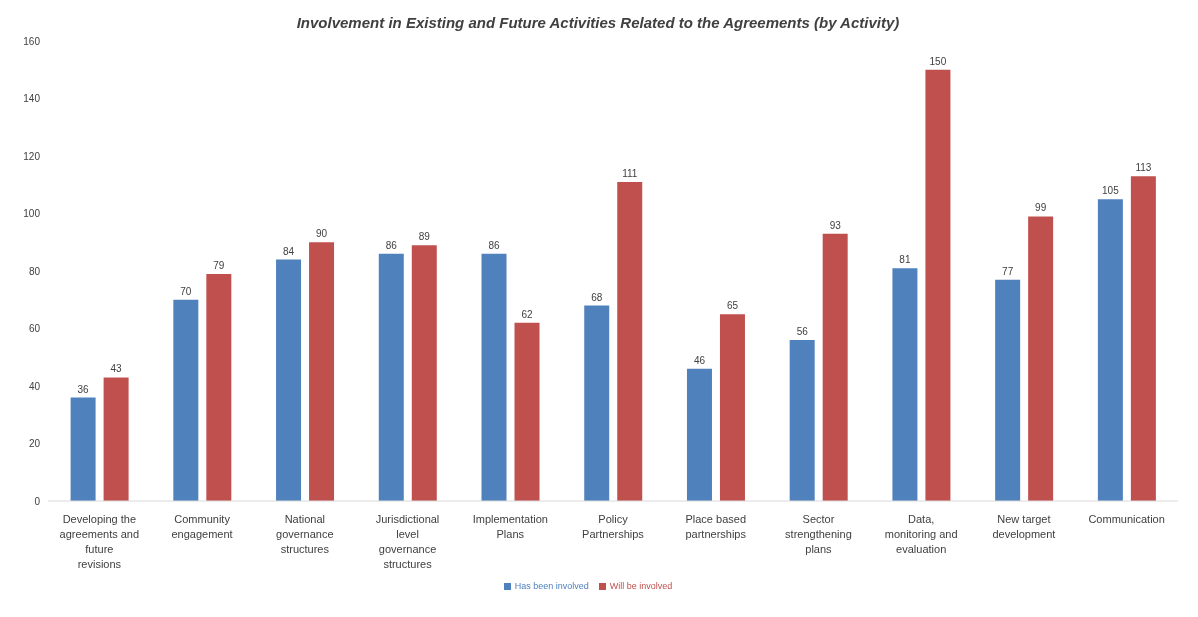 The image size is (1198, 617). What do you see at coordinates (630, 173) in the screenshot?
I see `data-label: 111` at bounding box center [630, 173].